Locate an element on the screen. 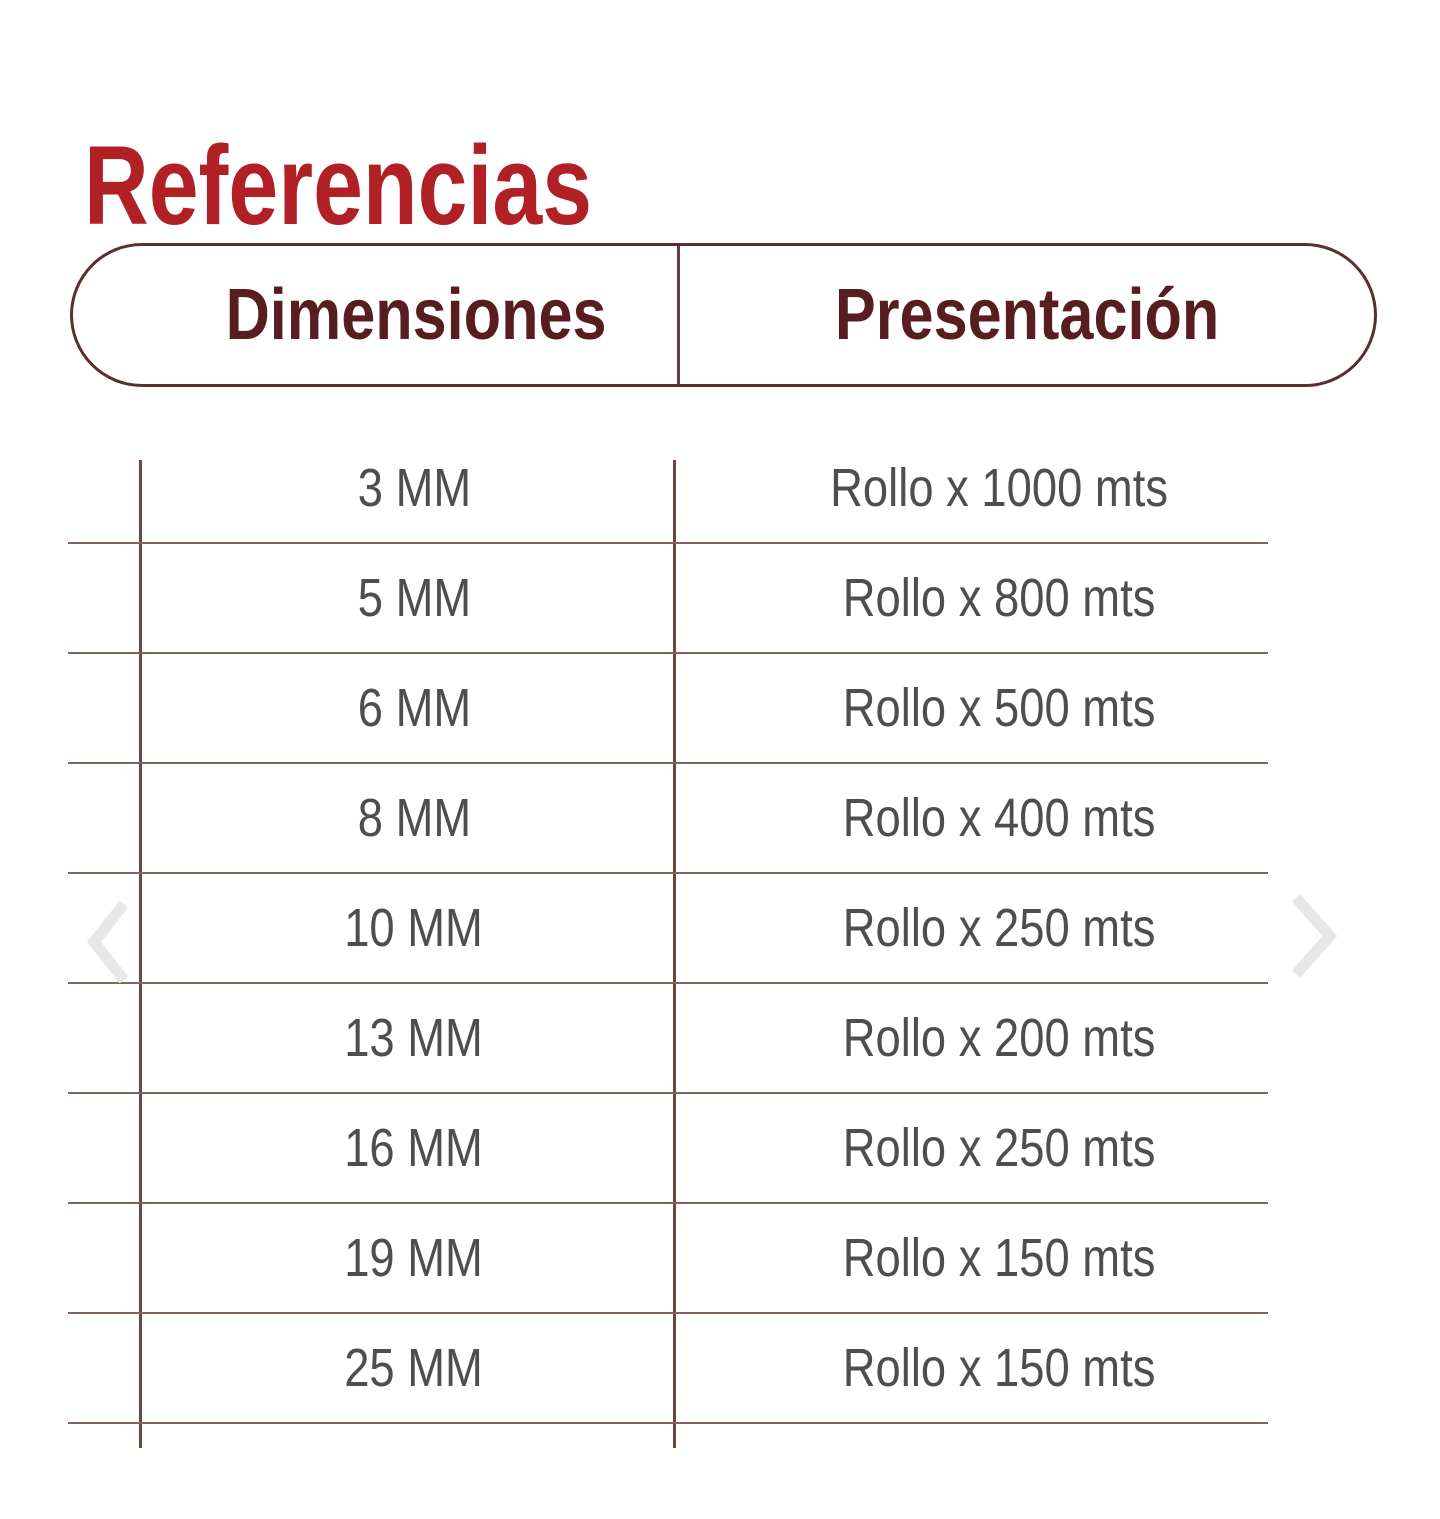  presentation-value: Rollo x 500 mts is located at coordinates (999, 708).